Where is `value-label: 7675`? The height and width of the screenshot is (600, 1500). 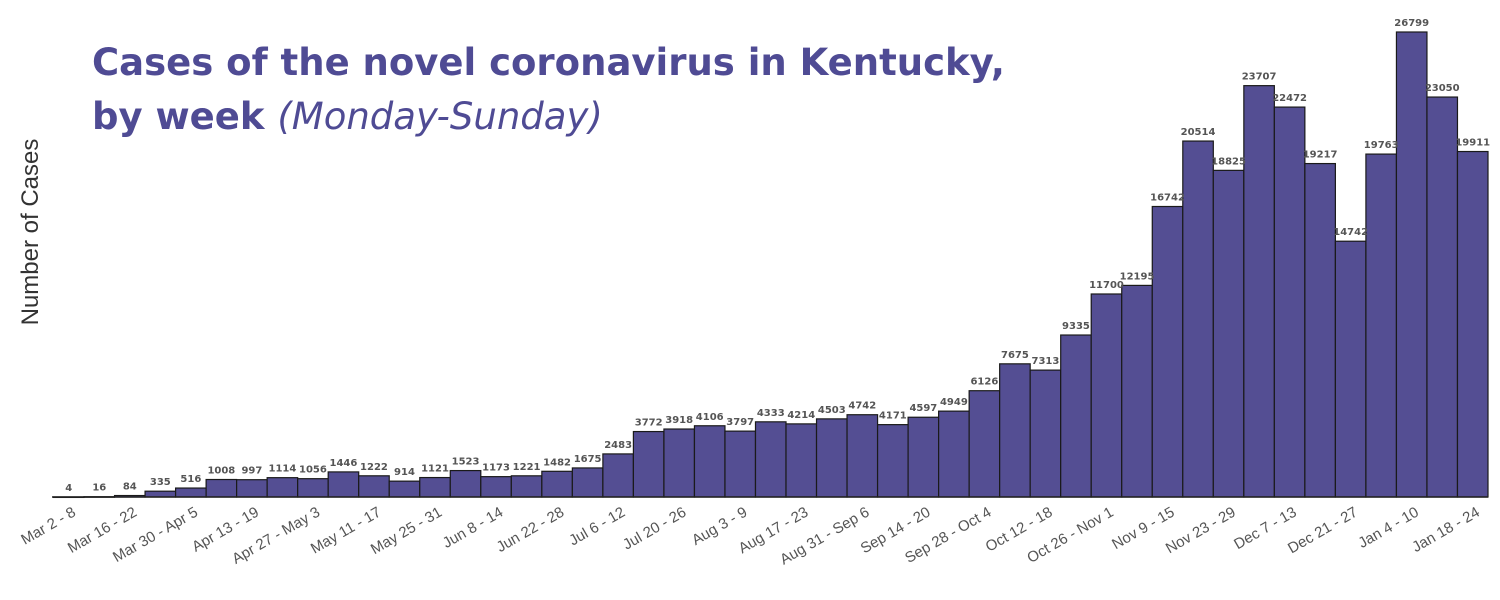
value-label: 7675 is located at coordinates (1015, 355).